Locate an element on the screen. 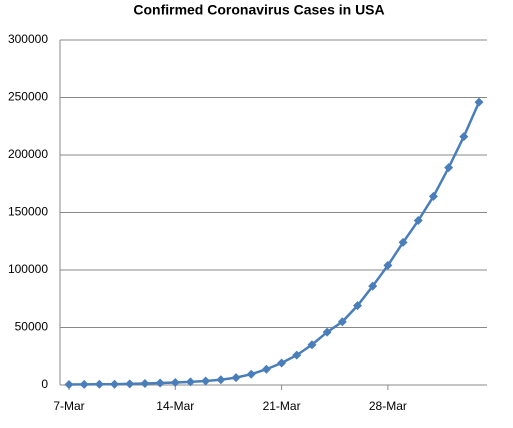 The image size is (513, 428). y-tick-label: 0 is located at coordinates (44, 384).